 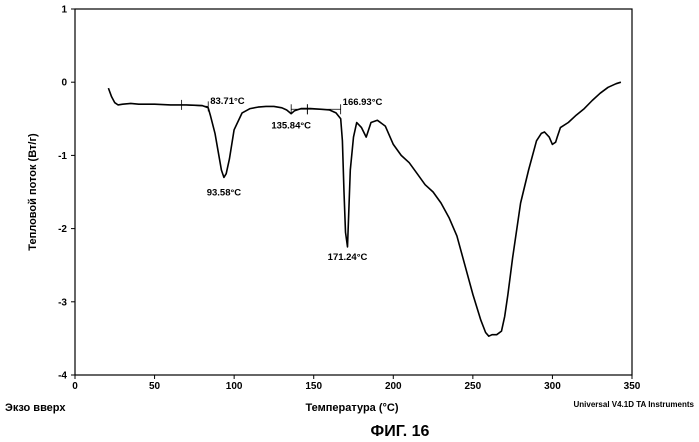 I want to click on peak-annotation-label: 135.84°C, so click(x=291, y=126).